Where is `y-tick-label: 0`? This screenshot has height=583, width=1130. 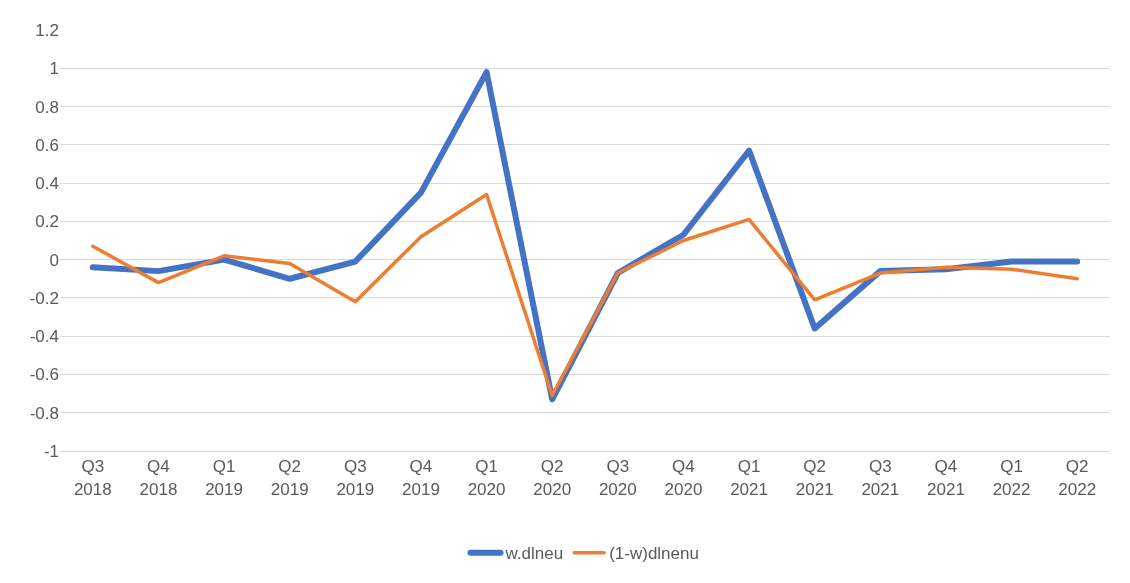
y-tick-label: 0 is located at coordinates (54, 260).